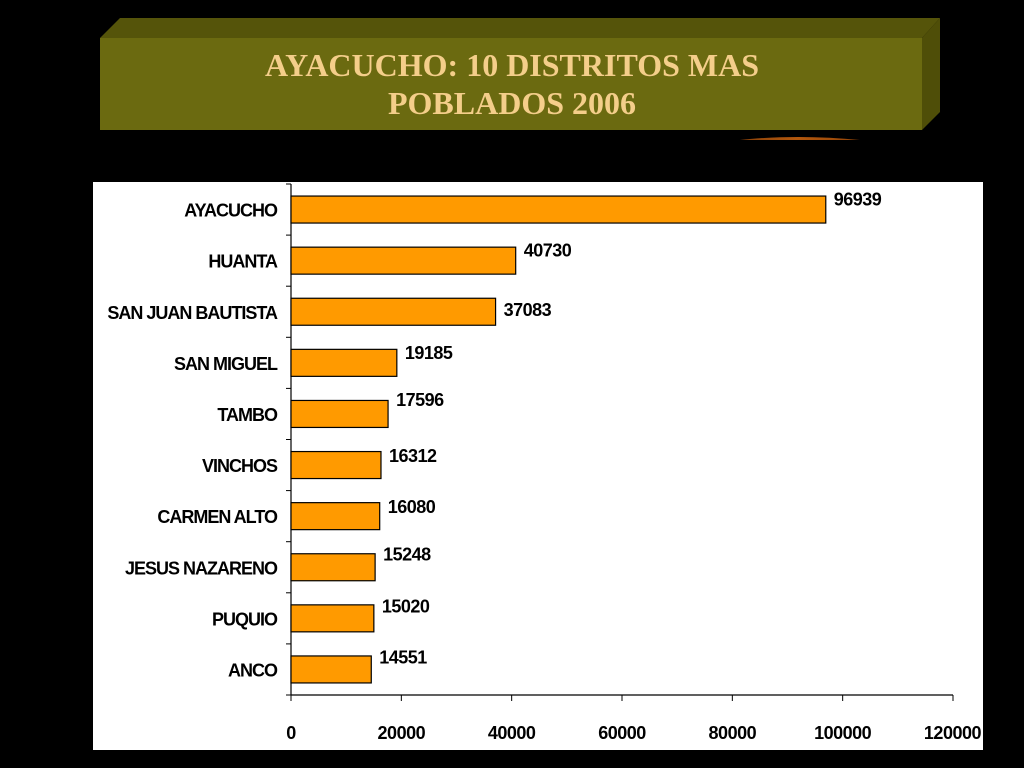 This screenshot has width=1024, height=768. What do you see at coordinates (733, 733) in the screenshot?
I see `x-tick-label: 80000` at bounding box center [733, 733].